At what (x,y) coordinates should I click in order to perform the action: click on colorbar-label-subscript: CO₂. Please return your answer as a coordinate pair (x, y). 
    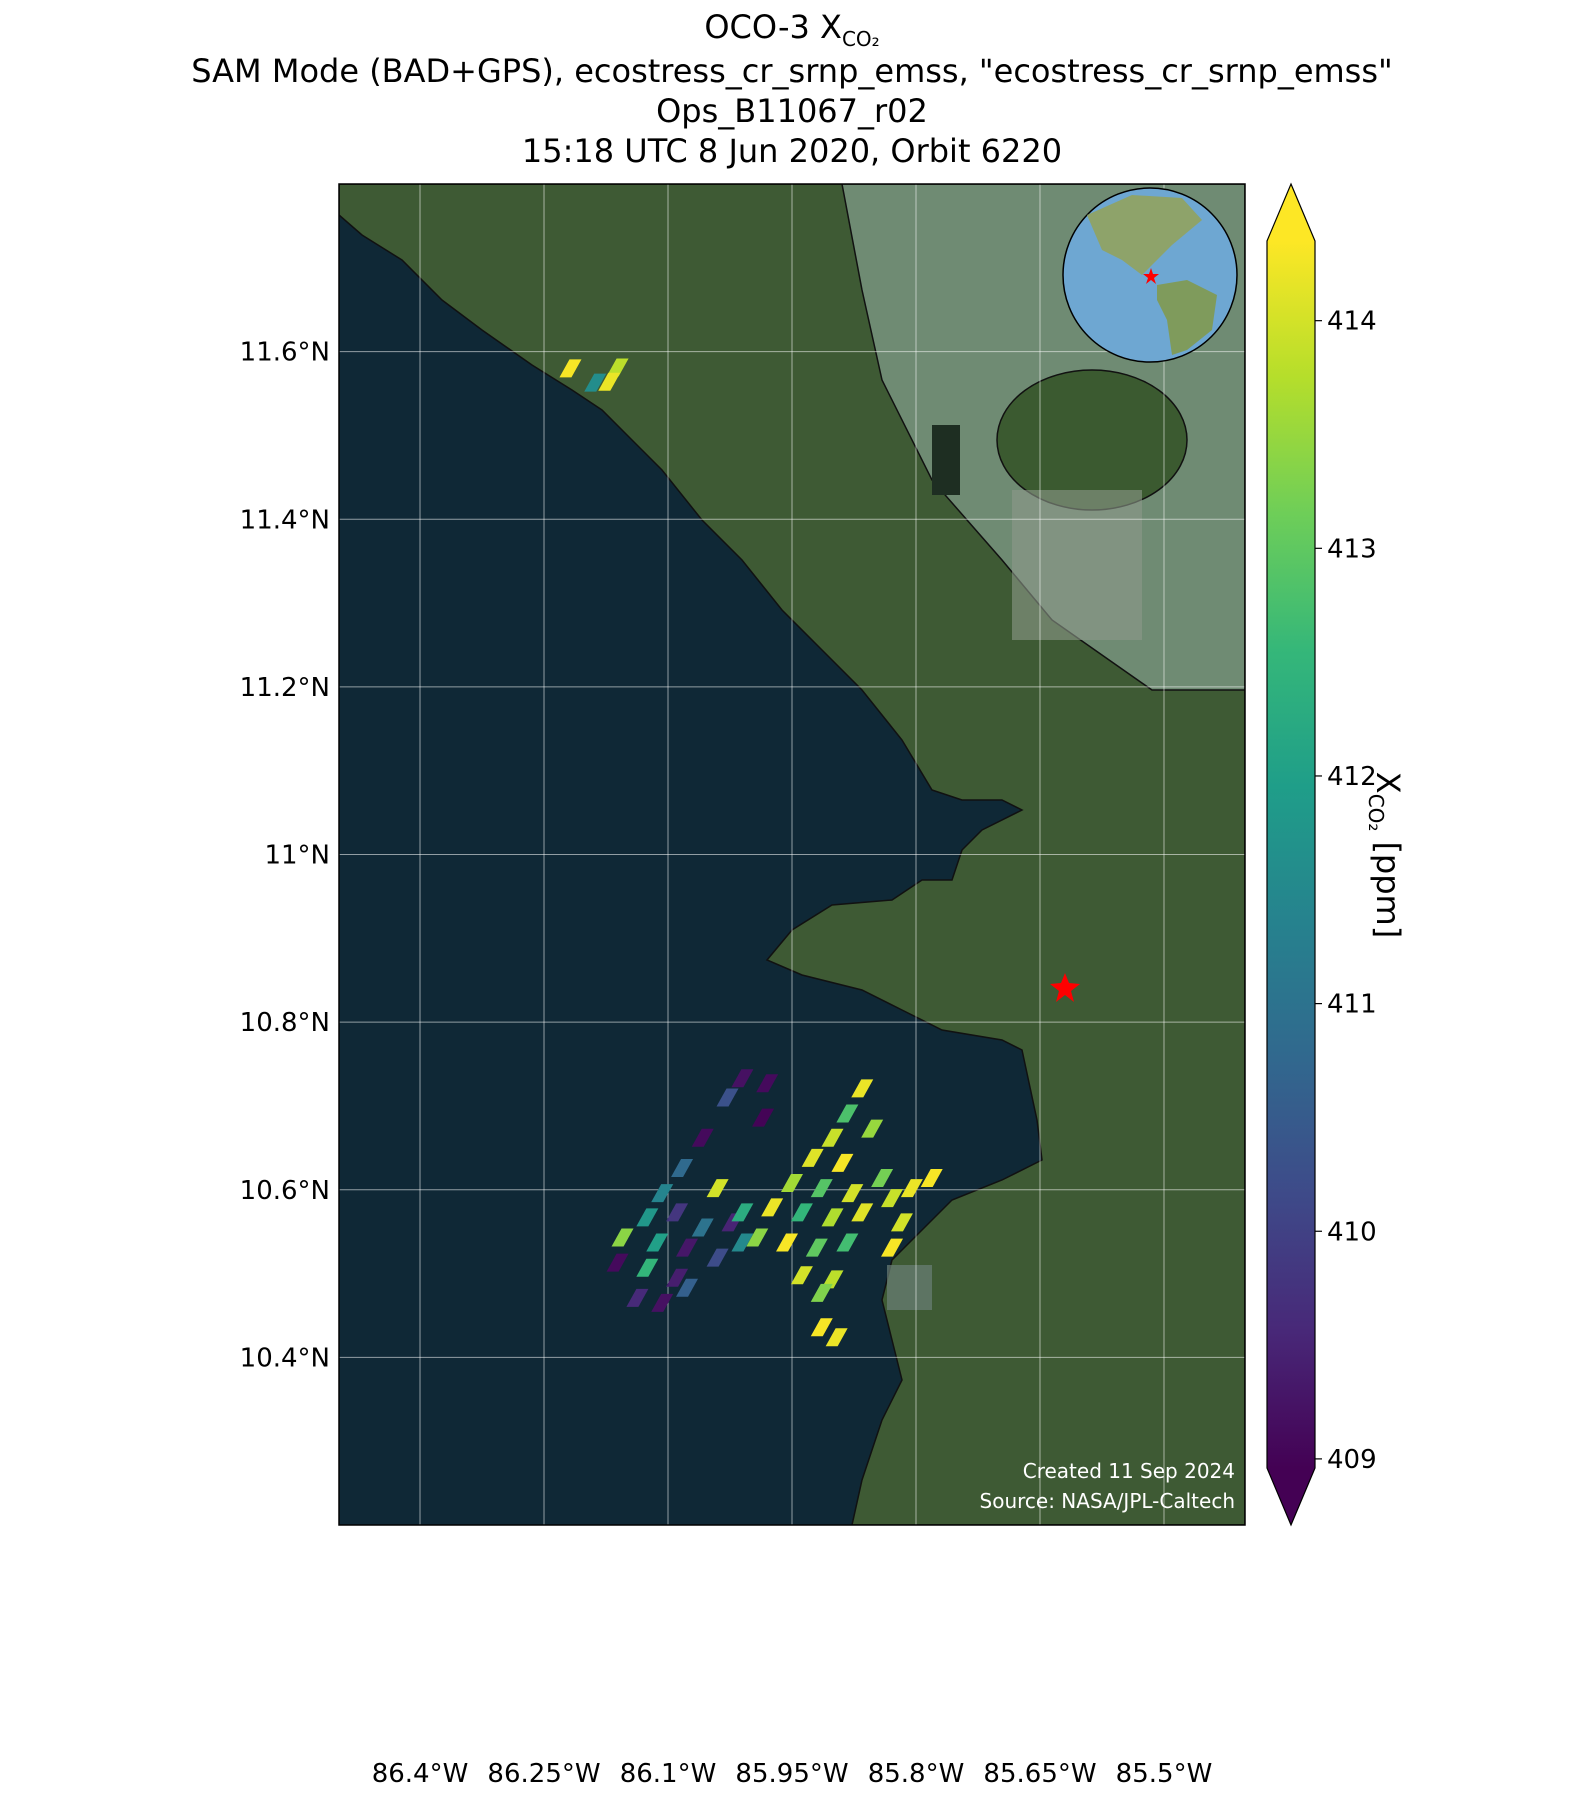
    Looking at the image, I should click on (1376, 813).